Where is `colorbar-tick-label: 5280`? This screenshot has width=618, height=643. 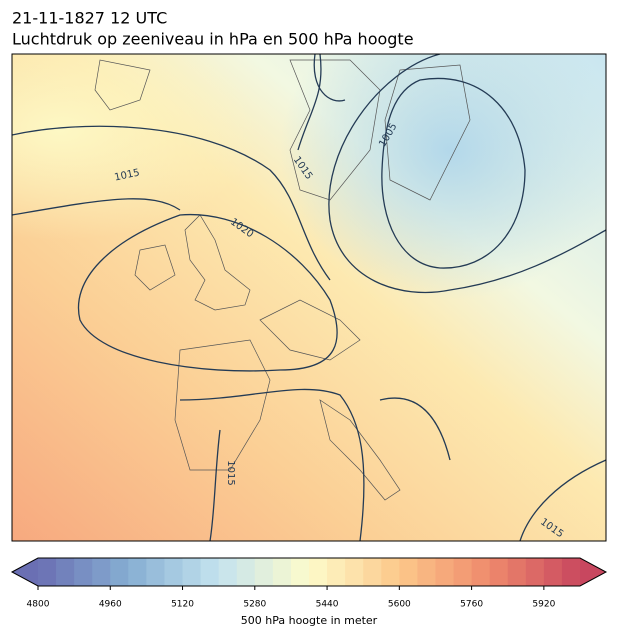 colorbar-tick-label: 5280 is located at coordinates (254, 605).